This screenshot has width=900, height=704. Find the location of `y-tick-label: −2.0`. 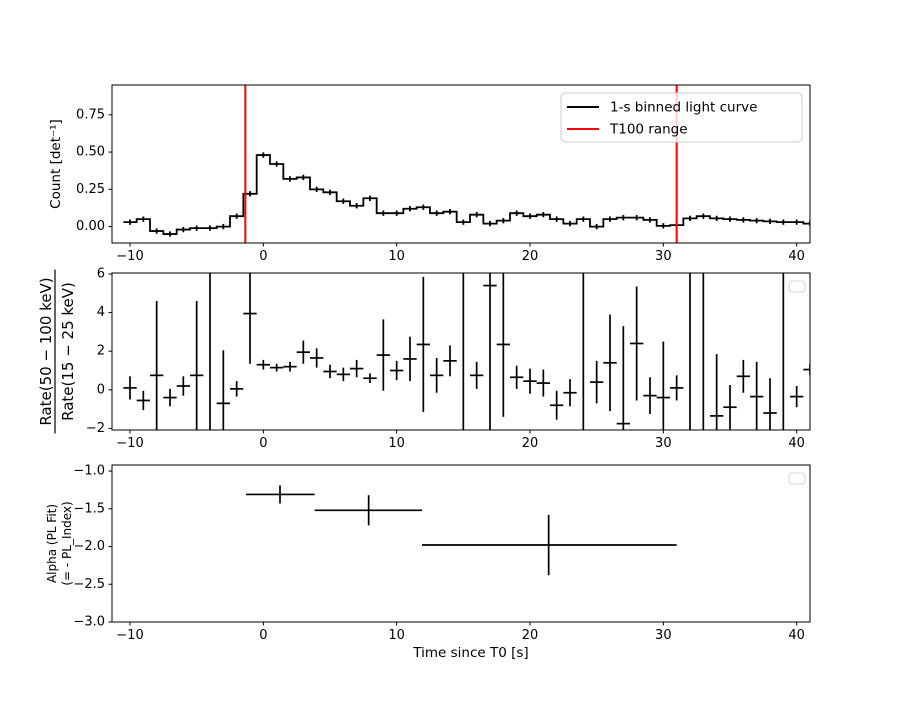

y-tick-label: −2.0 is located at coordinates (89, 546).